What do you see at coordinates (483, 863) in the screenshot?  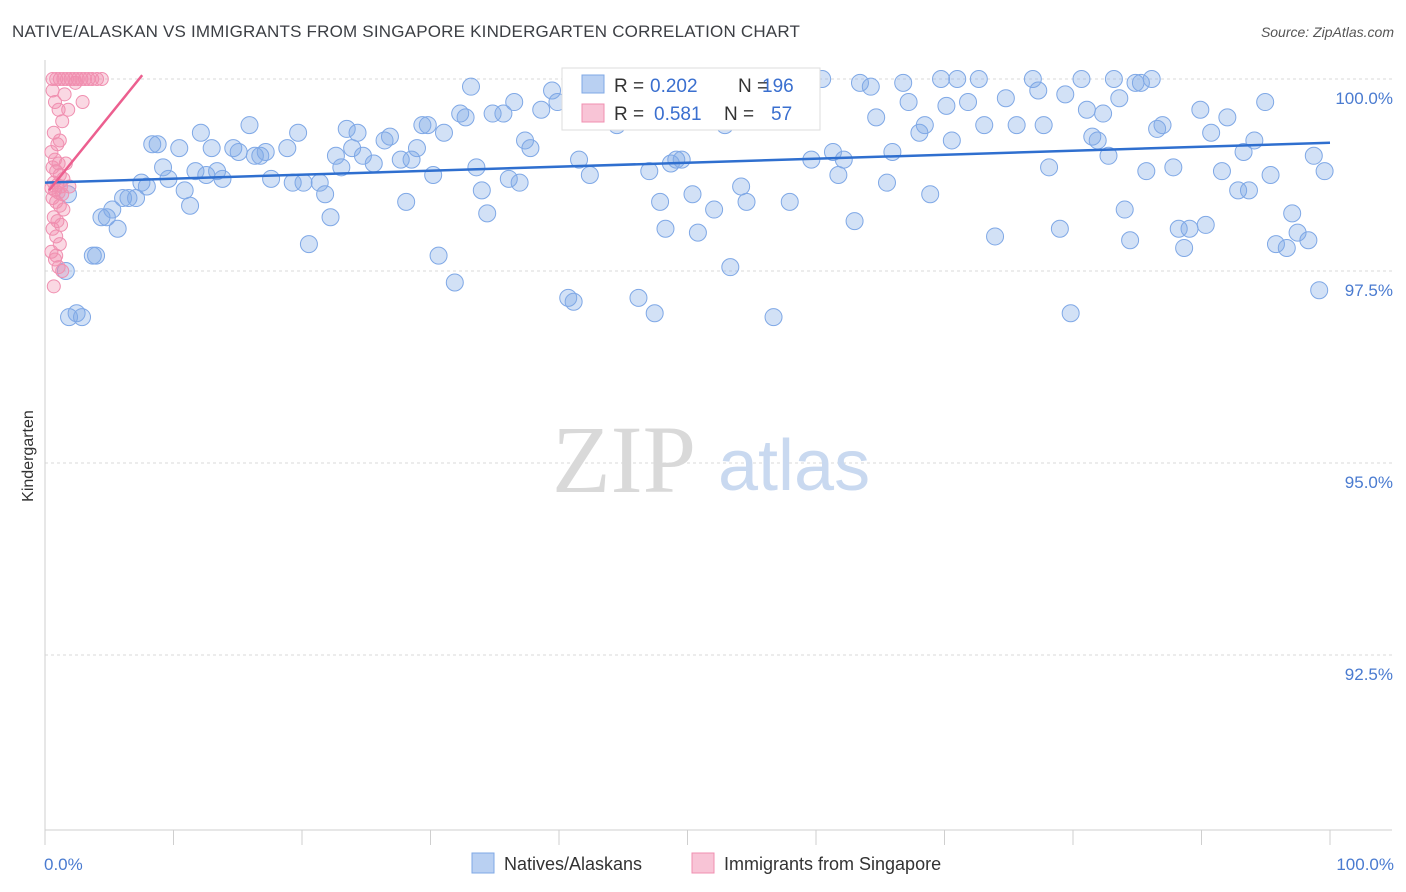 I see `legend-swatch-natives` at bounding box center [483, 863].